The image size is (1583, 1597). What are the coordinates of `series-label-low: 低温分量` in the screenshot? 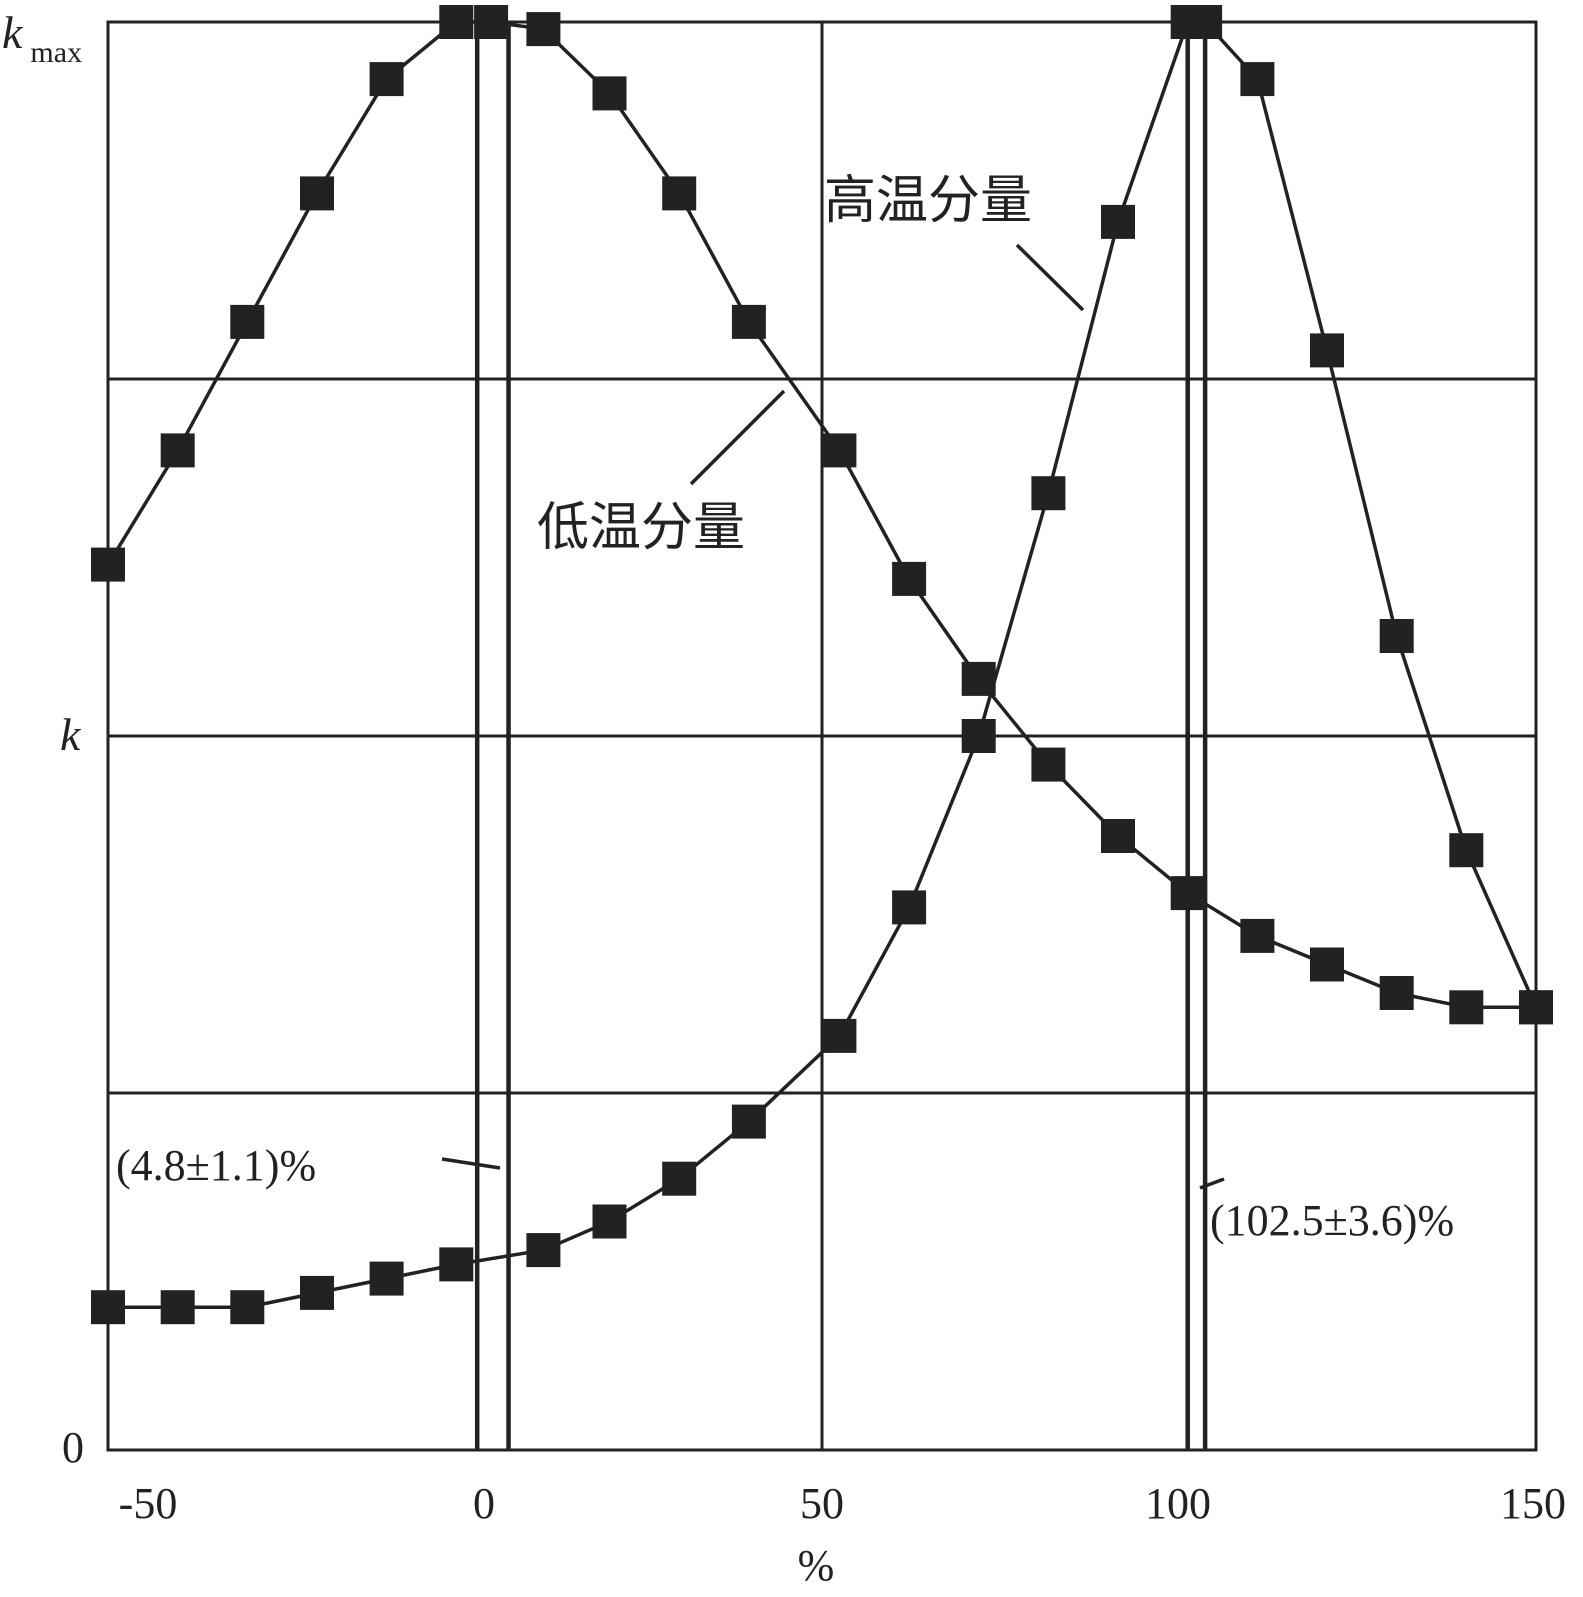 It's located at (641, 528).